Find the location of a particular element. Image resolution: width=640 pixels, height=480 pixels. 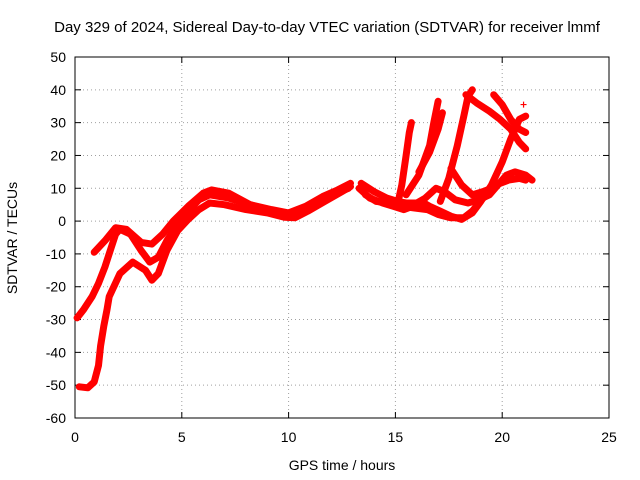

y-tick-labels: 50 40 30 20 10 0 -10 -20 -30 -40 -50 -60 is located at coordinates (56, 237).